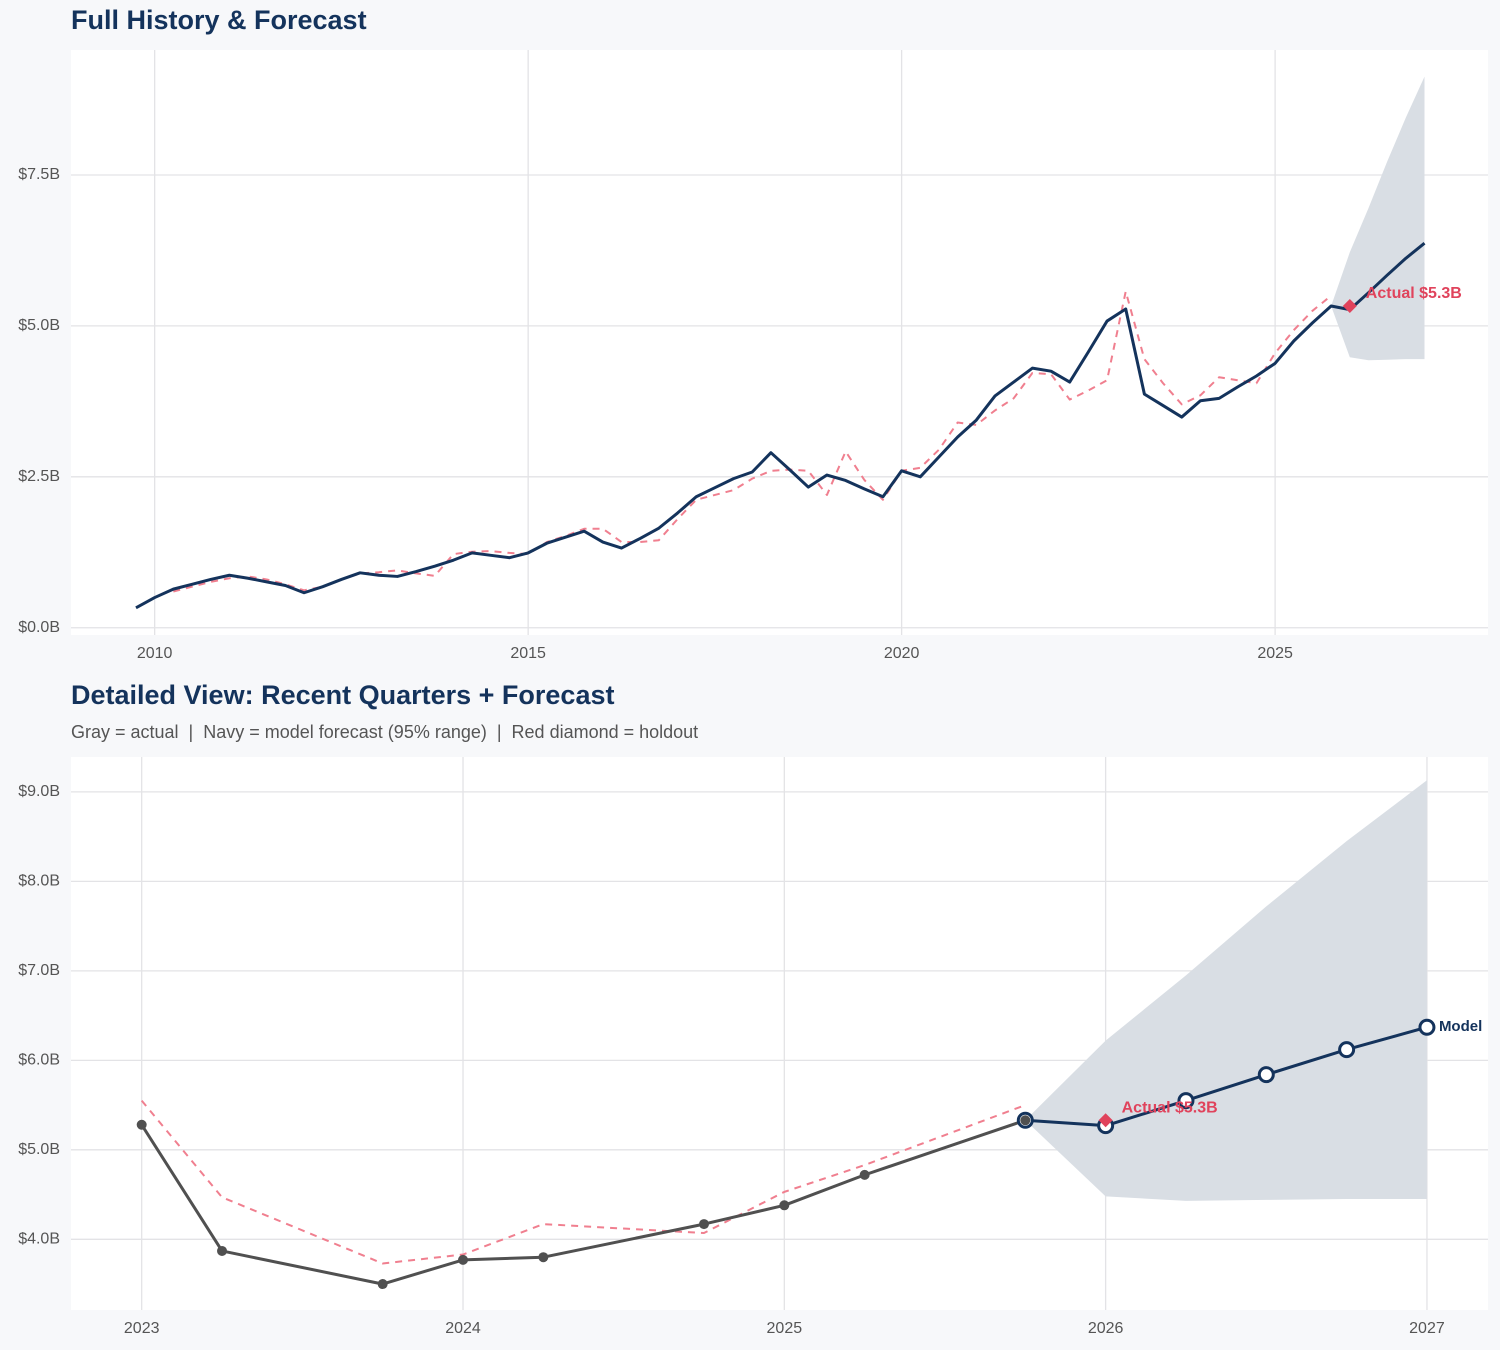  Describe the element at coordinates (39, 881) in the screenshot. I see `y-tick-label: $8.0B` at that location.